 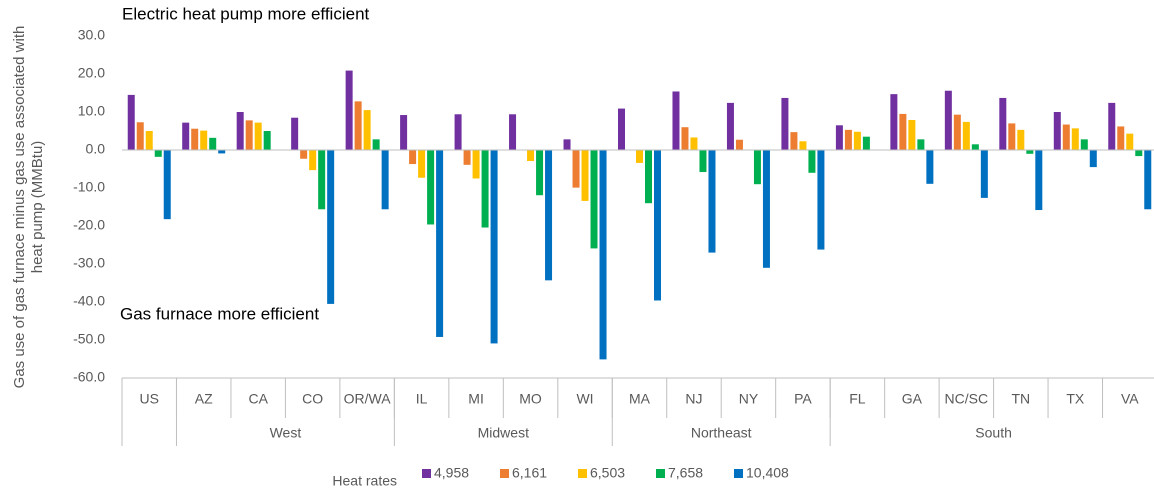 What do you see at coordinates (912, 399) in the screenshot?
I see `x-tick-label: GA` at bounding box center [912, 399].